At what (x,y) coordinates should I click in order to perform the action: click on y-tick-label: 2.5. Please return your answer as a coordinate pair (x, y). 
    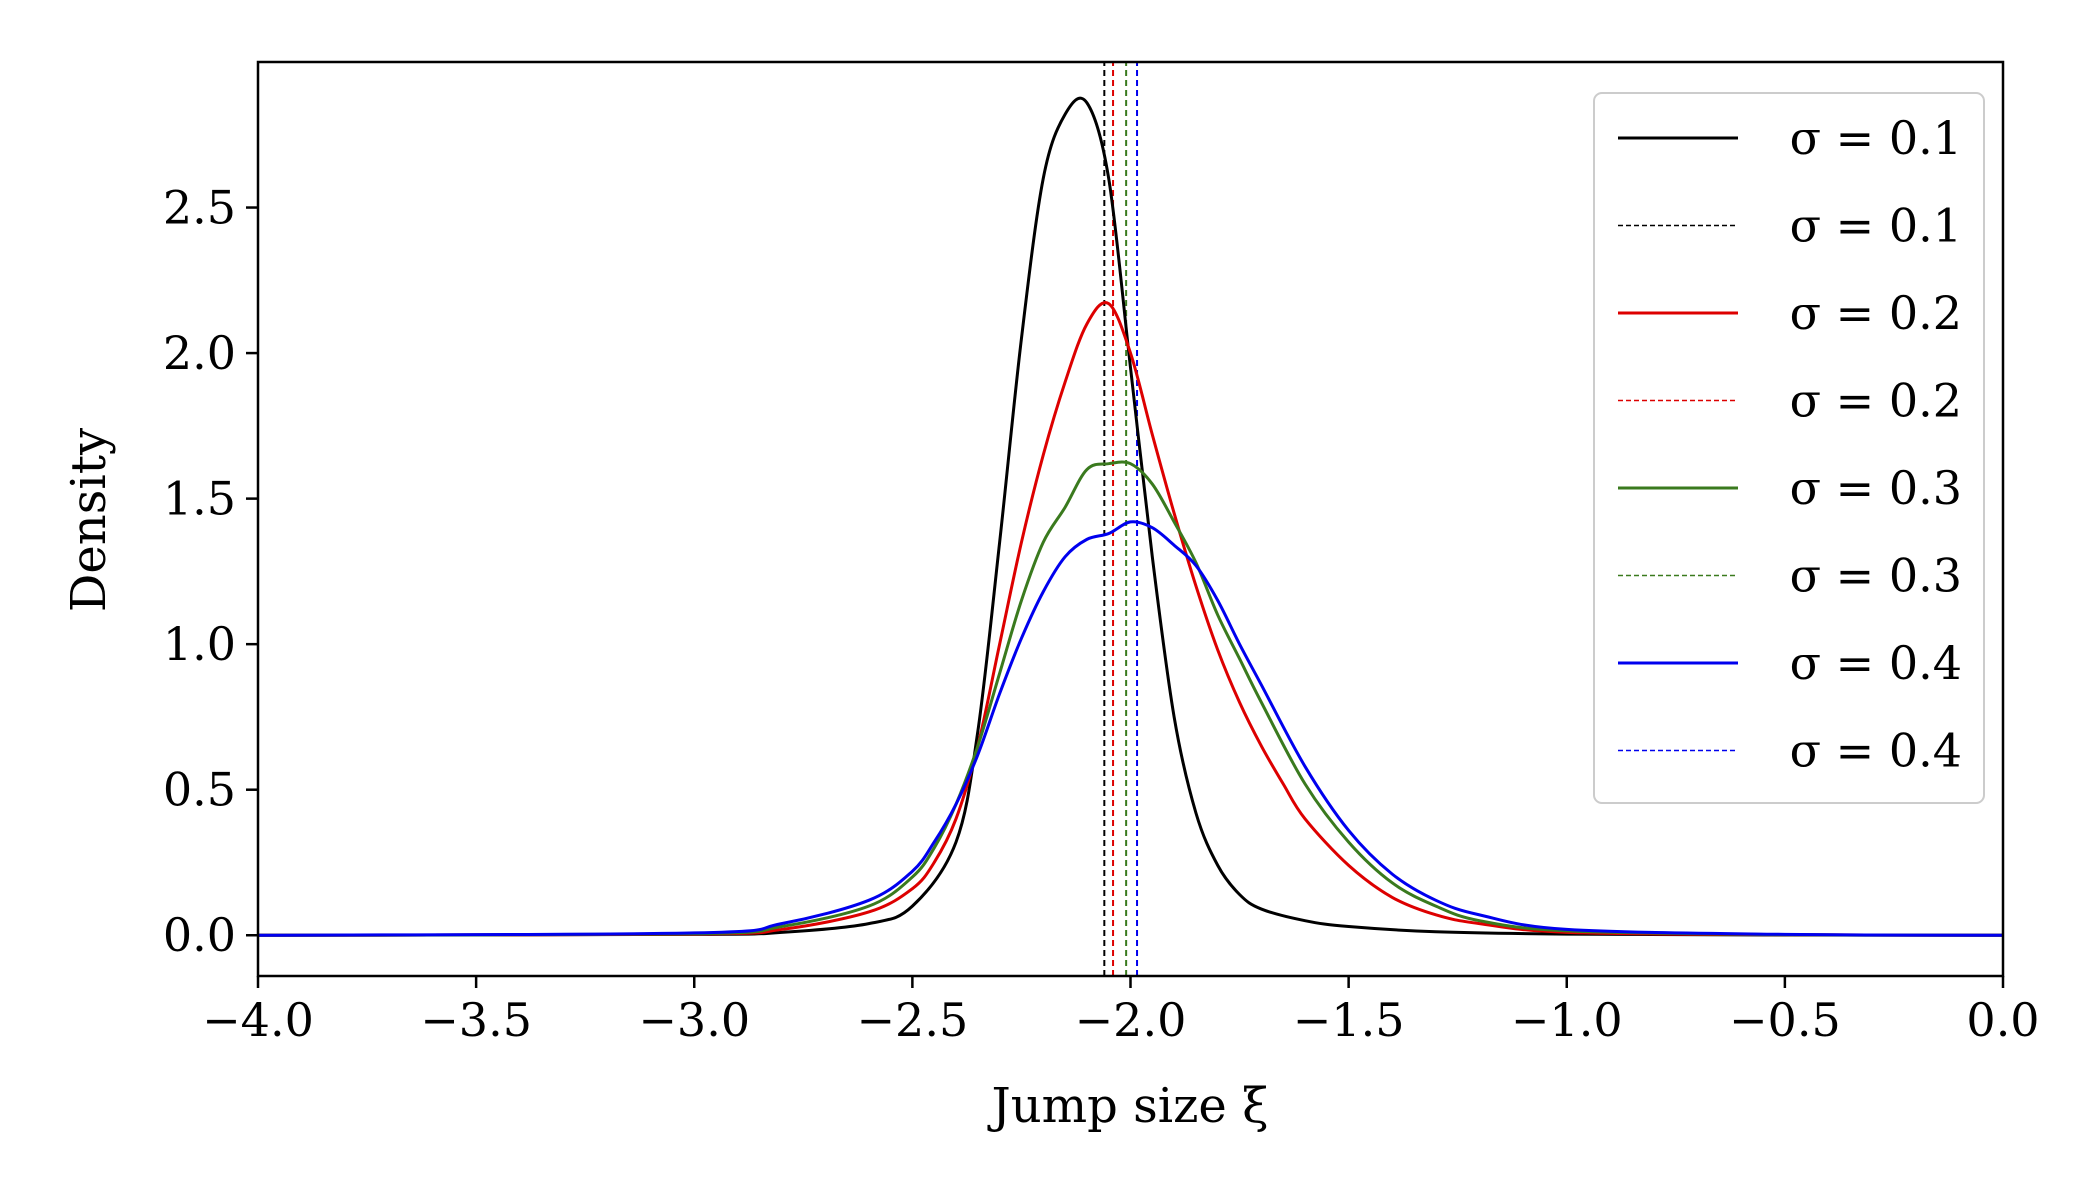
    Looking at the image, I should click on (199, 208).